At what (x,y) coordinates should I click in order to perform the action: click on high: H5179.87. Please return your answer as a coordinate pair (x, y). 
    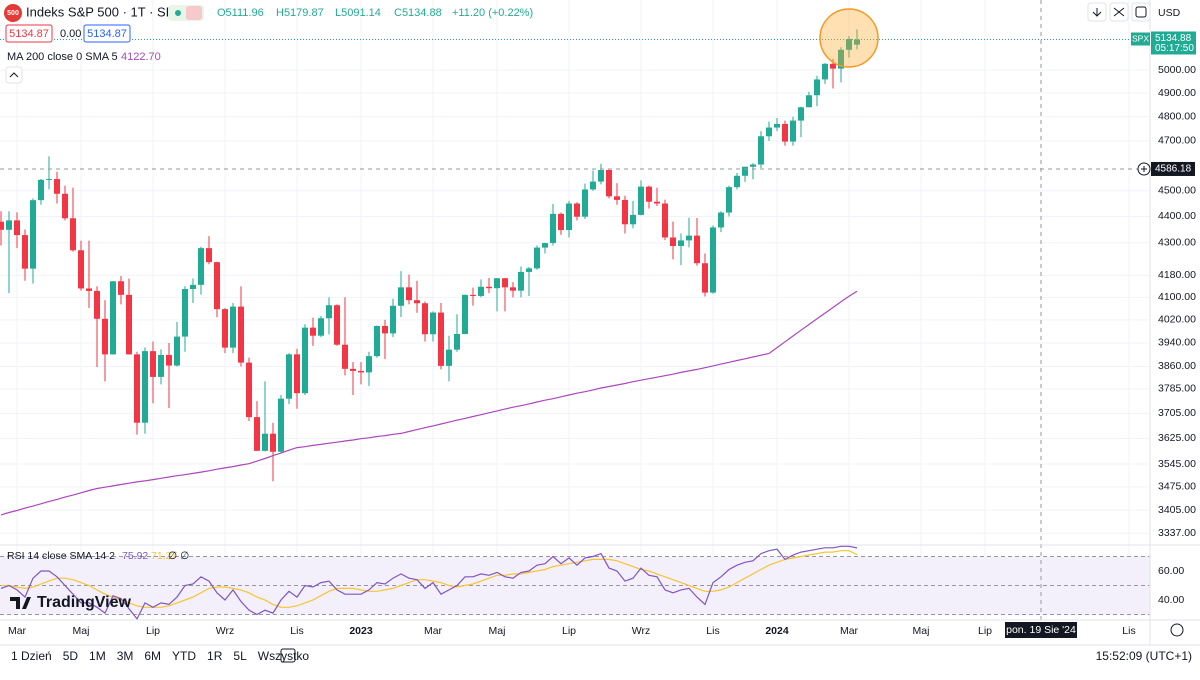
    Looking at the image, I should click on (300, 13).